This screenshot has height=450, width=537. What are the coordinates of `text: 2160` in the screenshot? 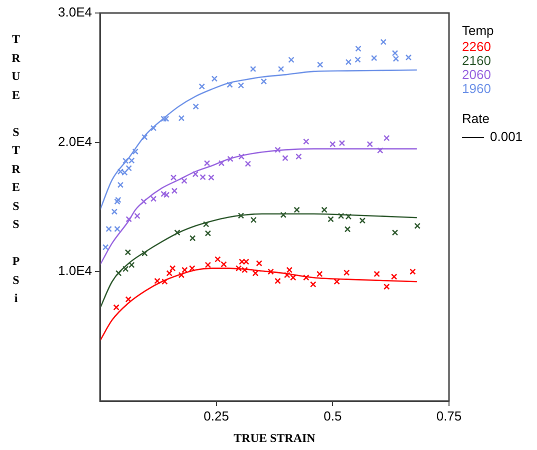 It's located at (477, 60).